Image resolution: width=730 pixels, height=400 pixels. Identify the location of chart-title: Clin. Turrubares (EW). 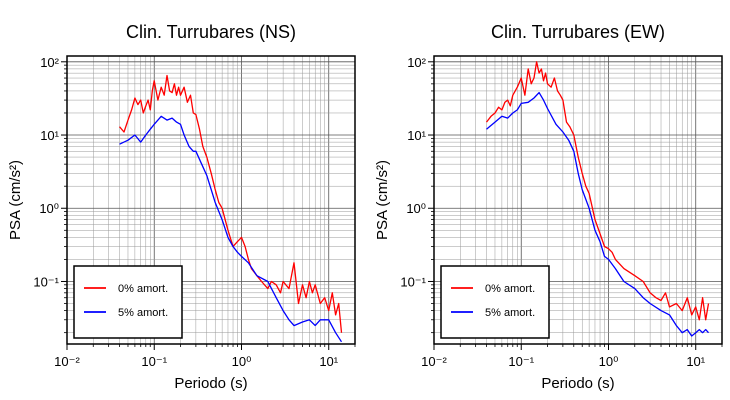
(578, 32).